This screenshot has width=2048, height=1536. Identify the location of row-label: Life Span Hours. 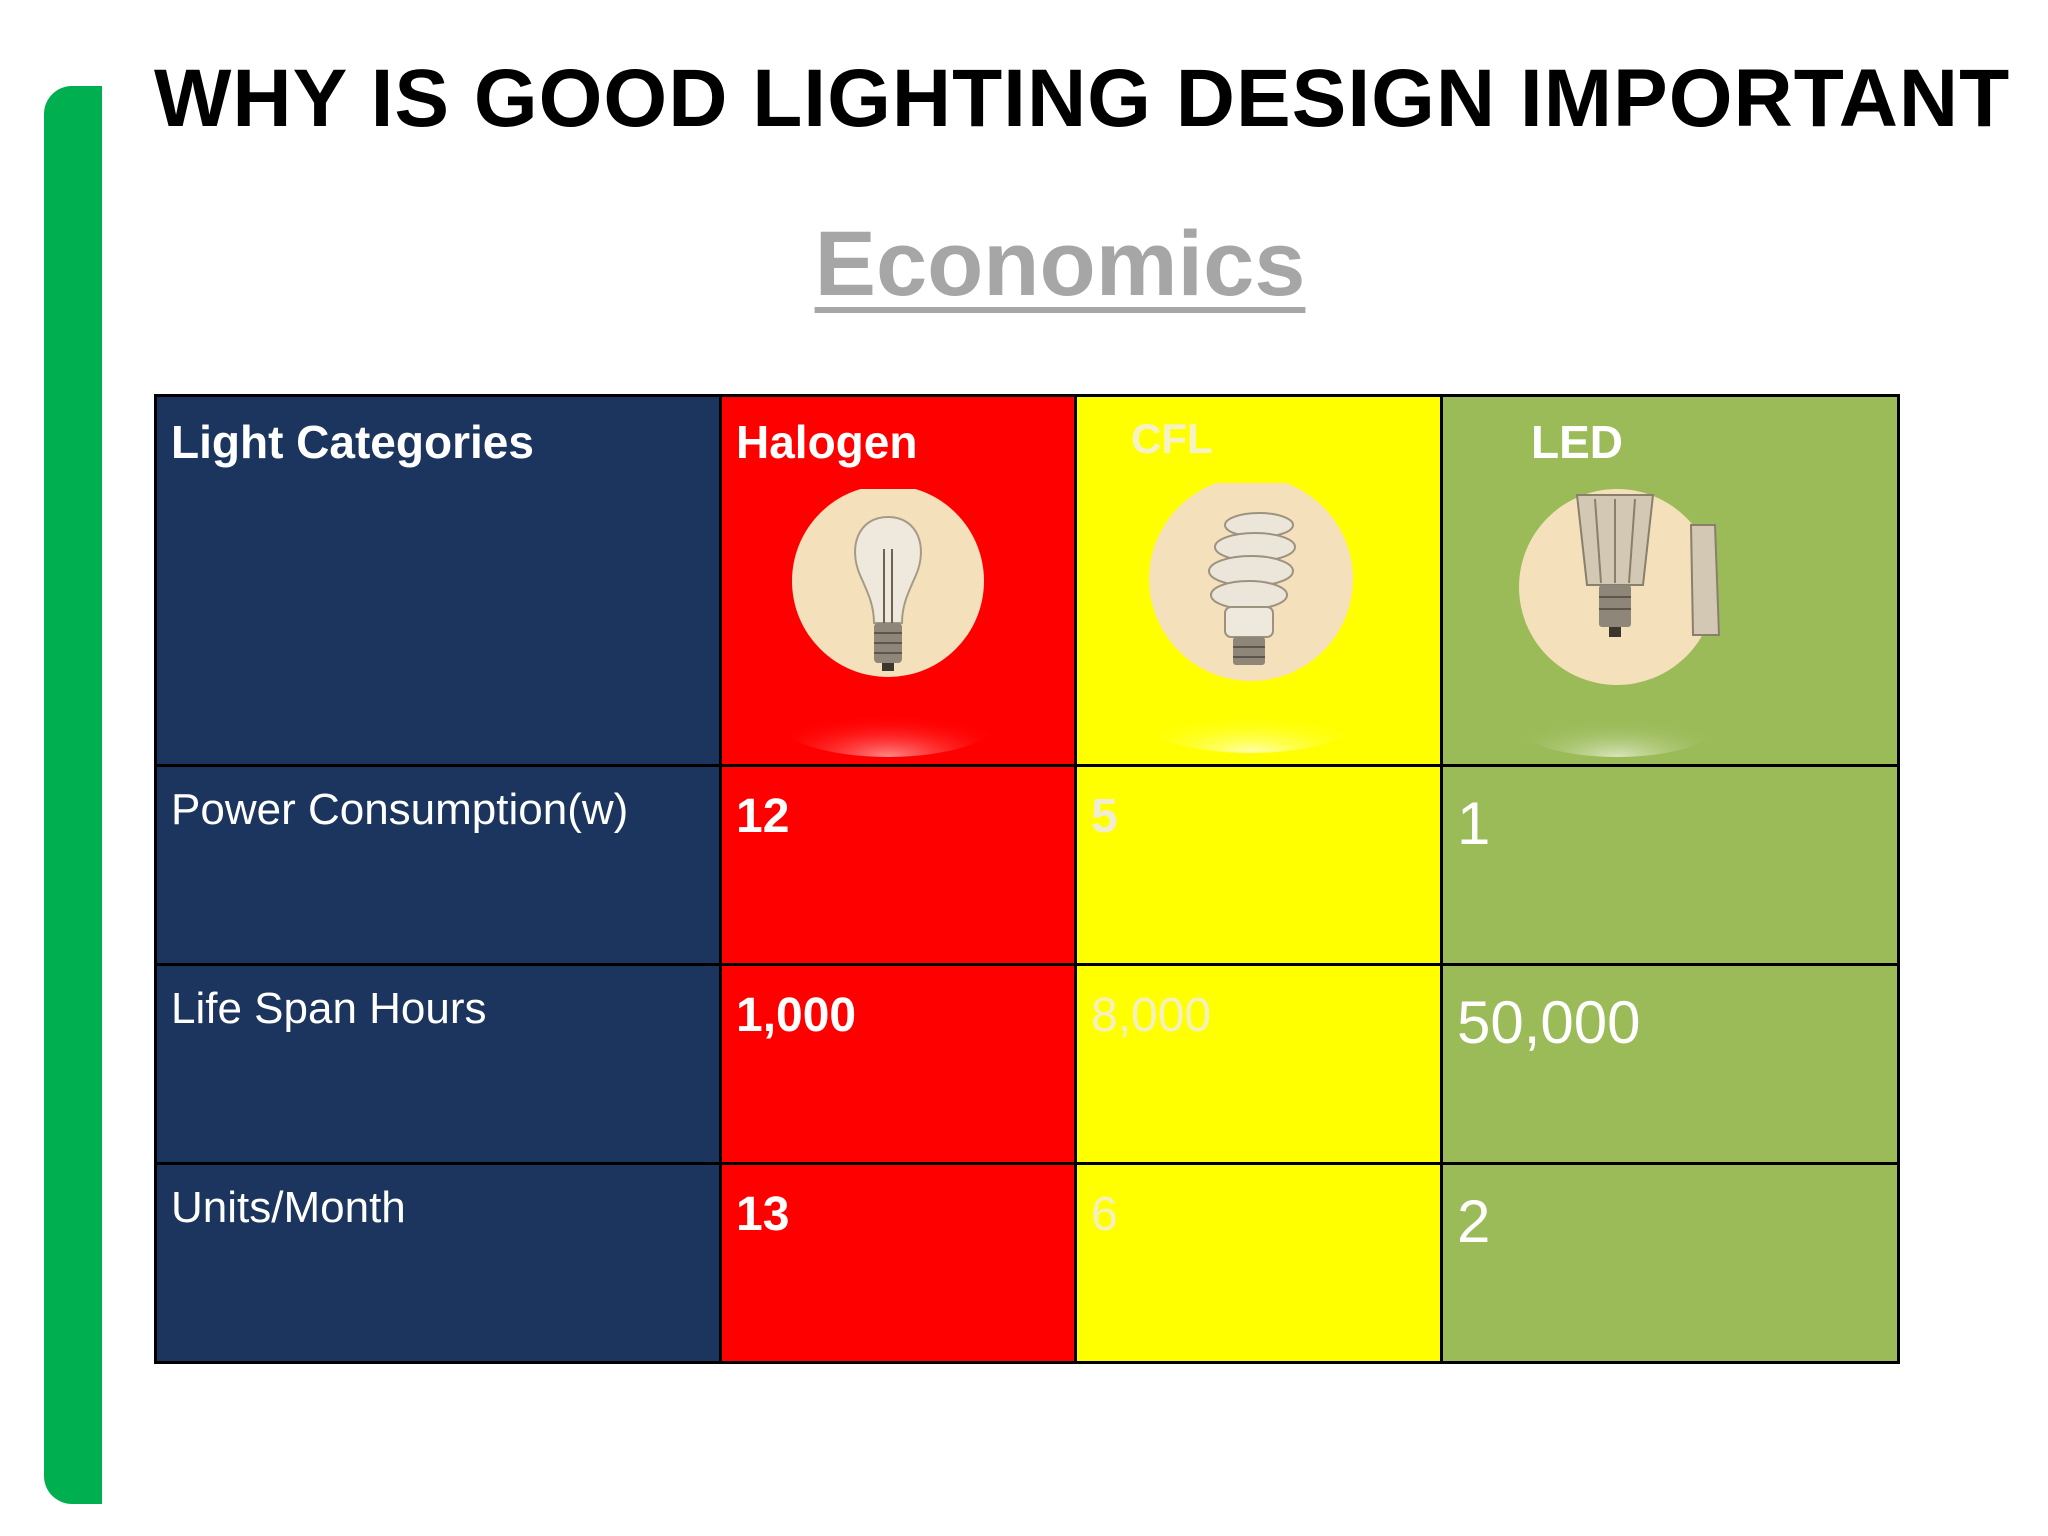
(329, 1008).